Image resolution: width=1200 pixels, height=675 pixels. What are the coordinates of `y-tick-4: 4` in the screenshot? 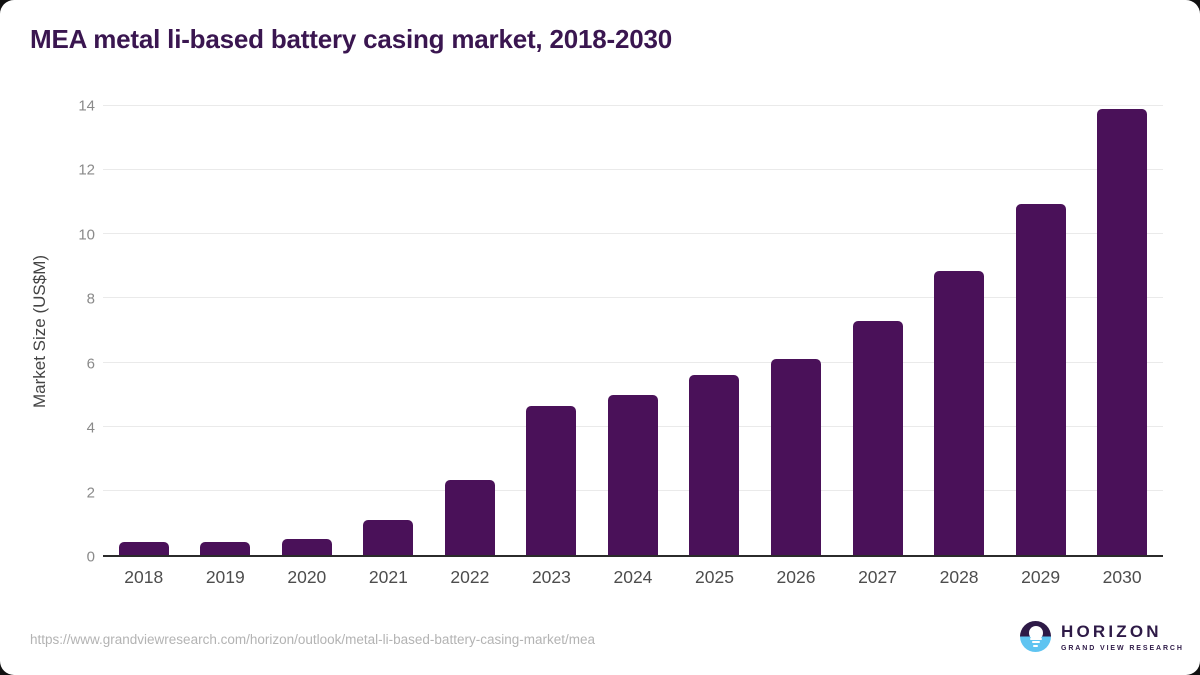 It's located at (90, 428).